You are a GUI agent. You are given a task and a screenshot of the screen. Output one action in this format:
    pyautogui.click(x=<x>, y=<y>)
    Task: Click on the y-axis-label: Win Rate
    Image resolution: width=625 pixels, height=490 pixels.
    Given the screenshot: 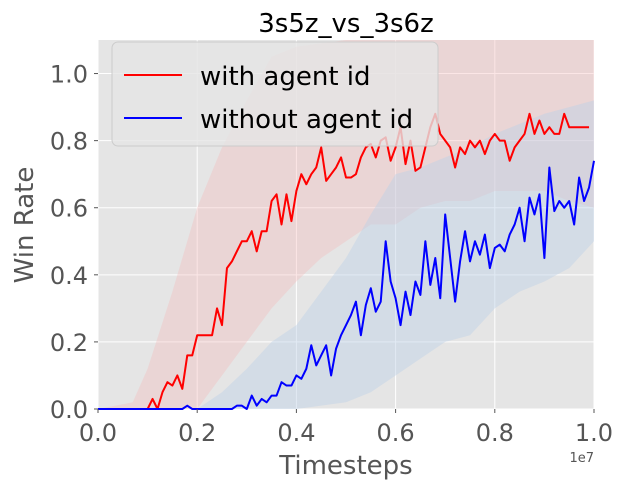 What is the action you would take?
    pyautogui.click(x=25, y=225)
    